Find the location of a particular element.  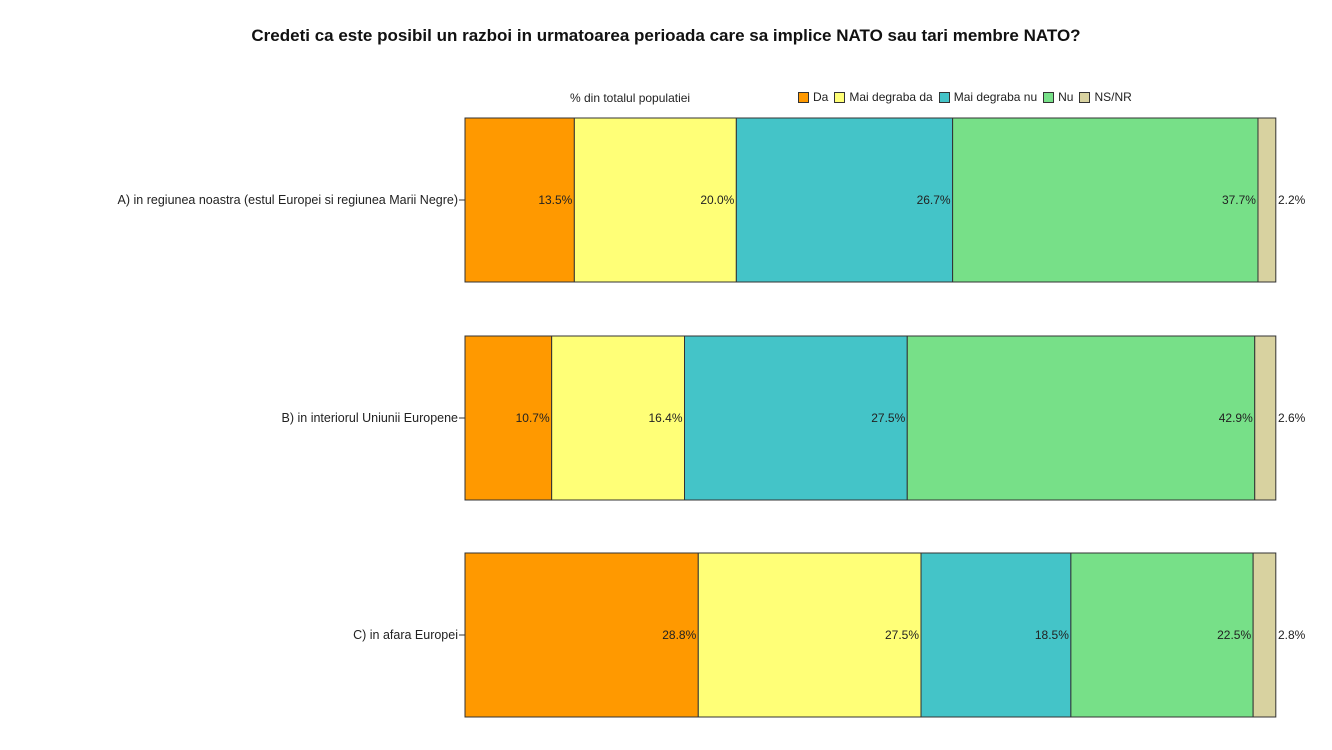

legend-item-da: Da is located at coordinates (813, 97).